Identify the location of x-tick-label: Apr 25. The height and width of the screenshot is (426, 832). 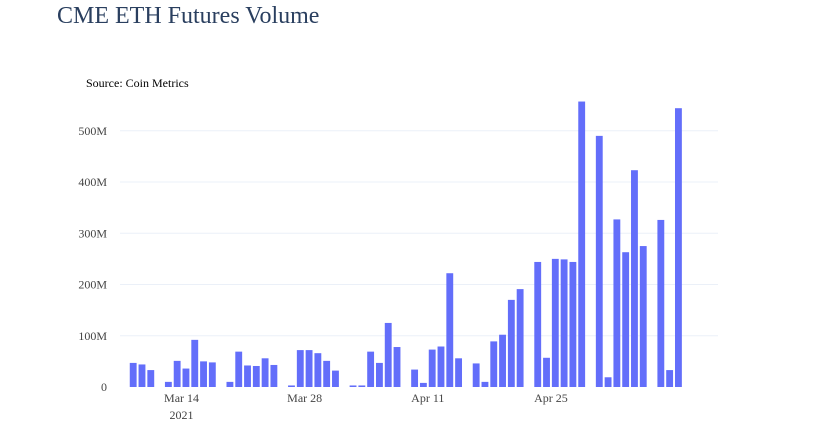
(551, 398).